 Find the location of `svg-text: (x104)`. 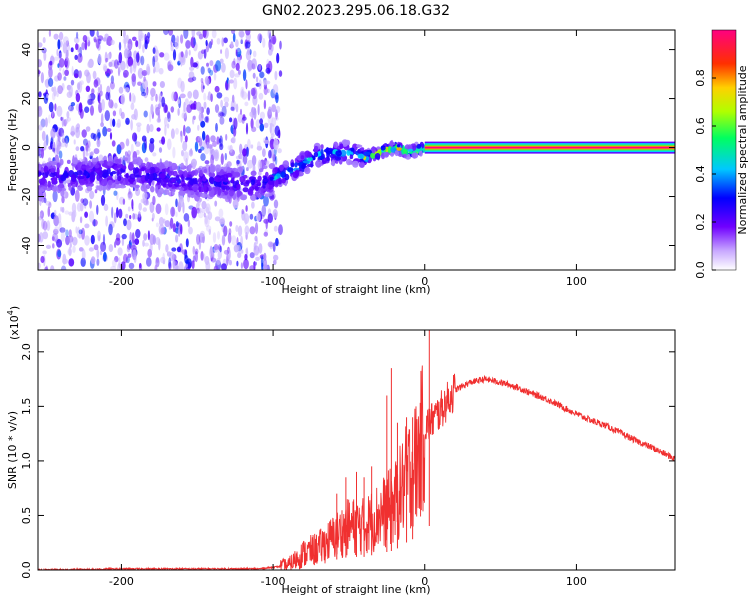

svg-text: (x104) is located at coordinates (13, 323).